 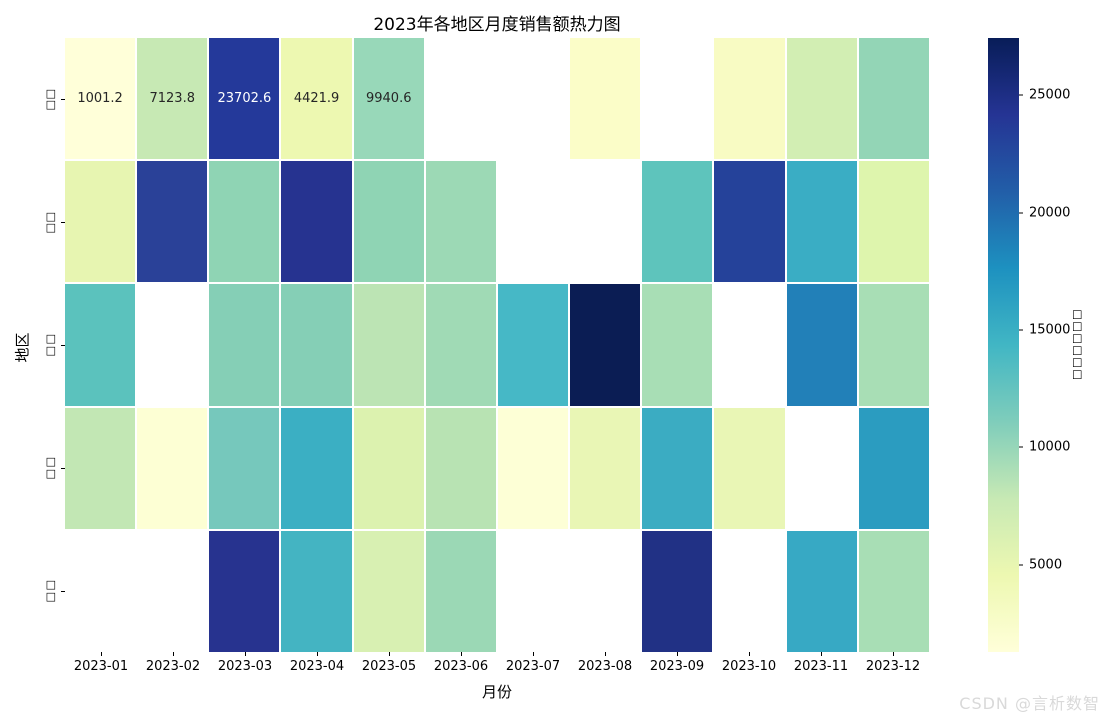 What do you see at coordinates (1044, 212) in the screenshot?
I see `colorbar-tick-label: 20000` at bounding box center [1044, 212].